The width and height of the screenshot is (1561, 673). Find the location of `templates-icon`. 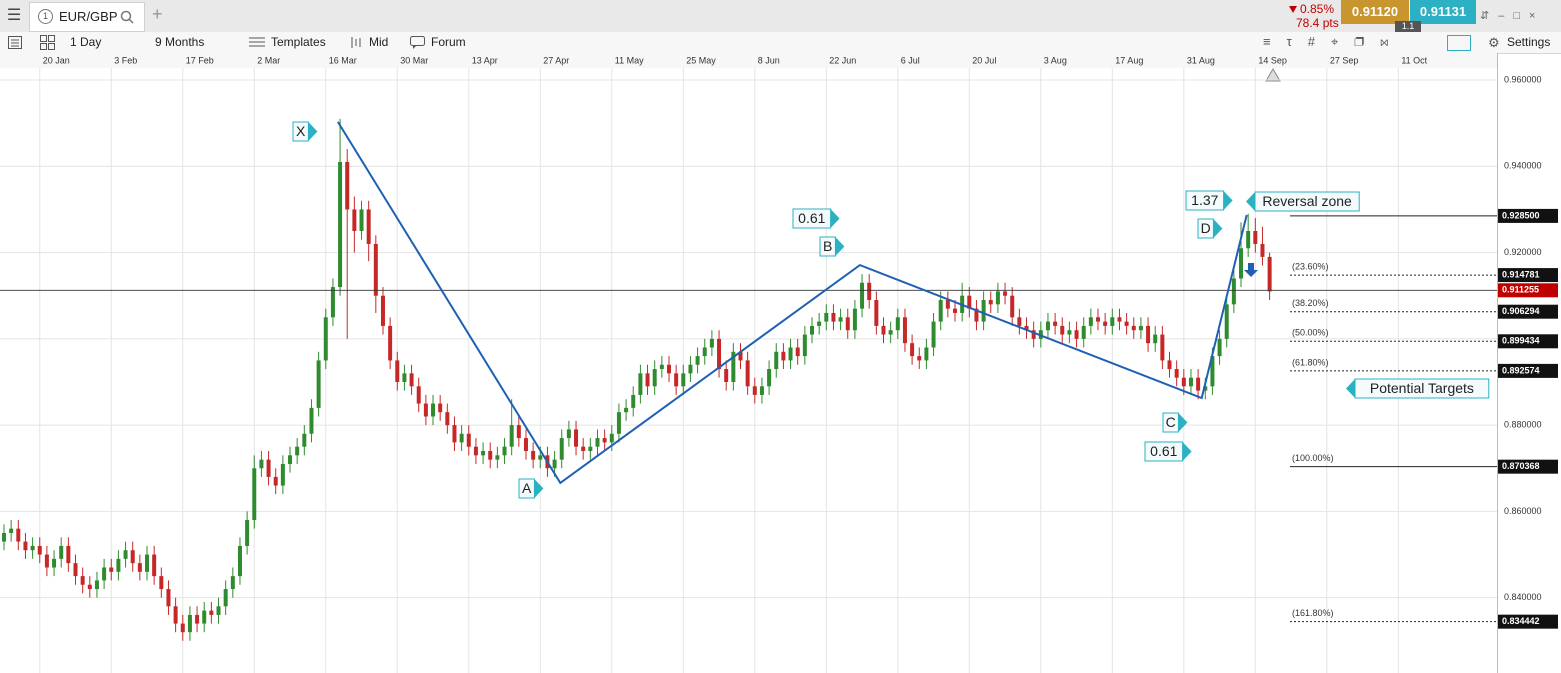

templates-icon is located at coordinates (257, 42).